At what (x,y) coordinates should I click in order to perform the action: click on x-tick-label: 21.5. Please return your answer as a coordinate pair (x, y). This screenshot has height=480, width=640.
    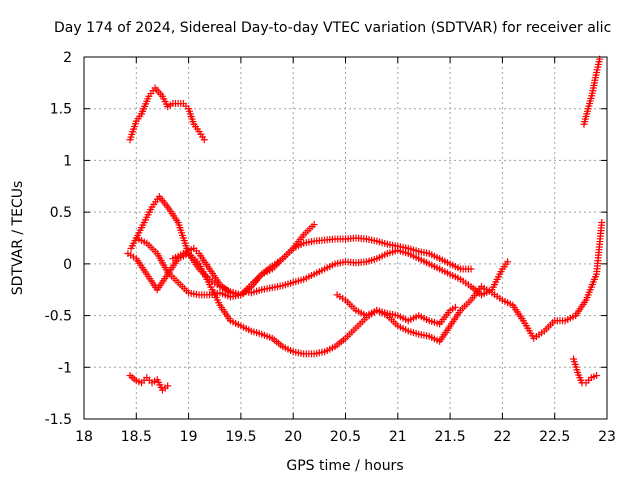
    Looking at the image, I should click on (450, 437).